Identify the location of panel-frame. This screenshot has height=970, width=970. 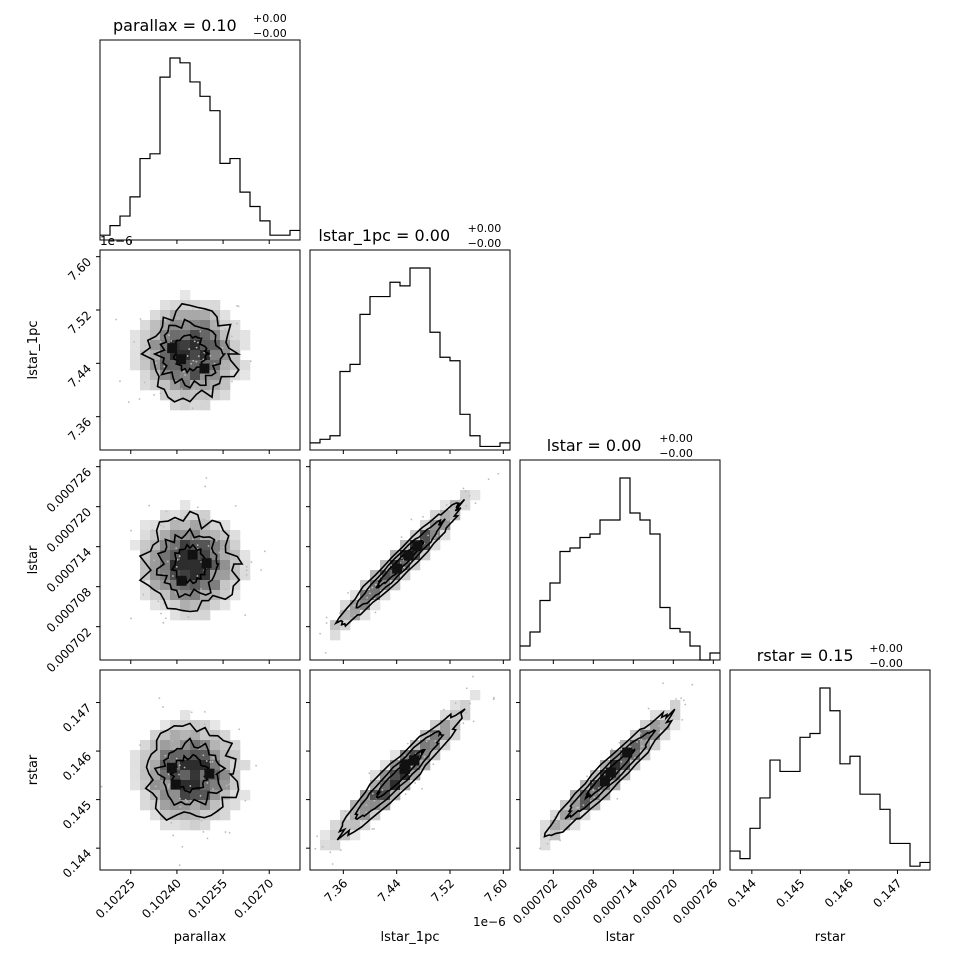
(620, 770).